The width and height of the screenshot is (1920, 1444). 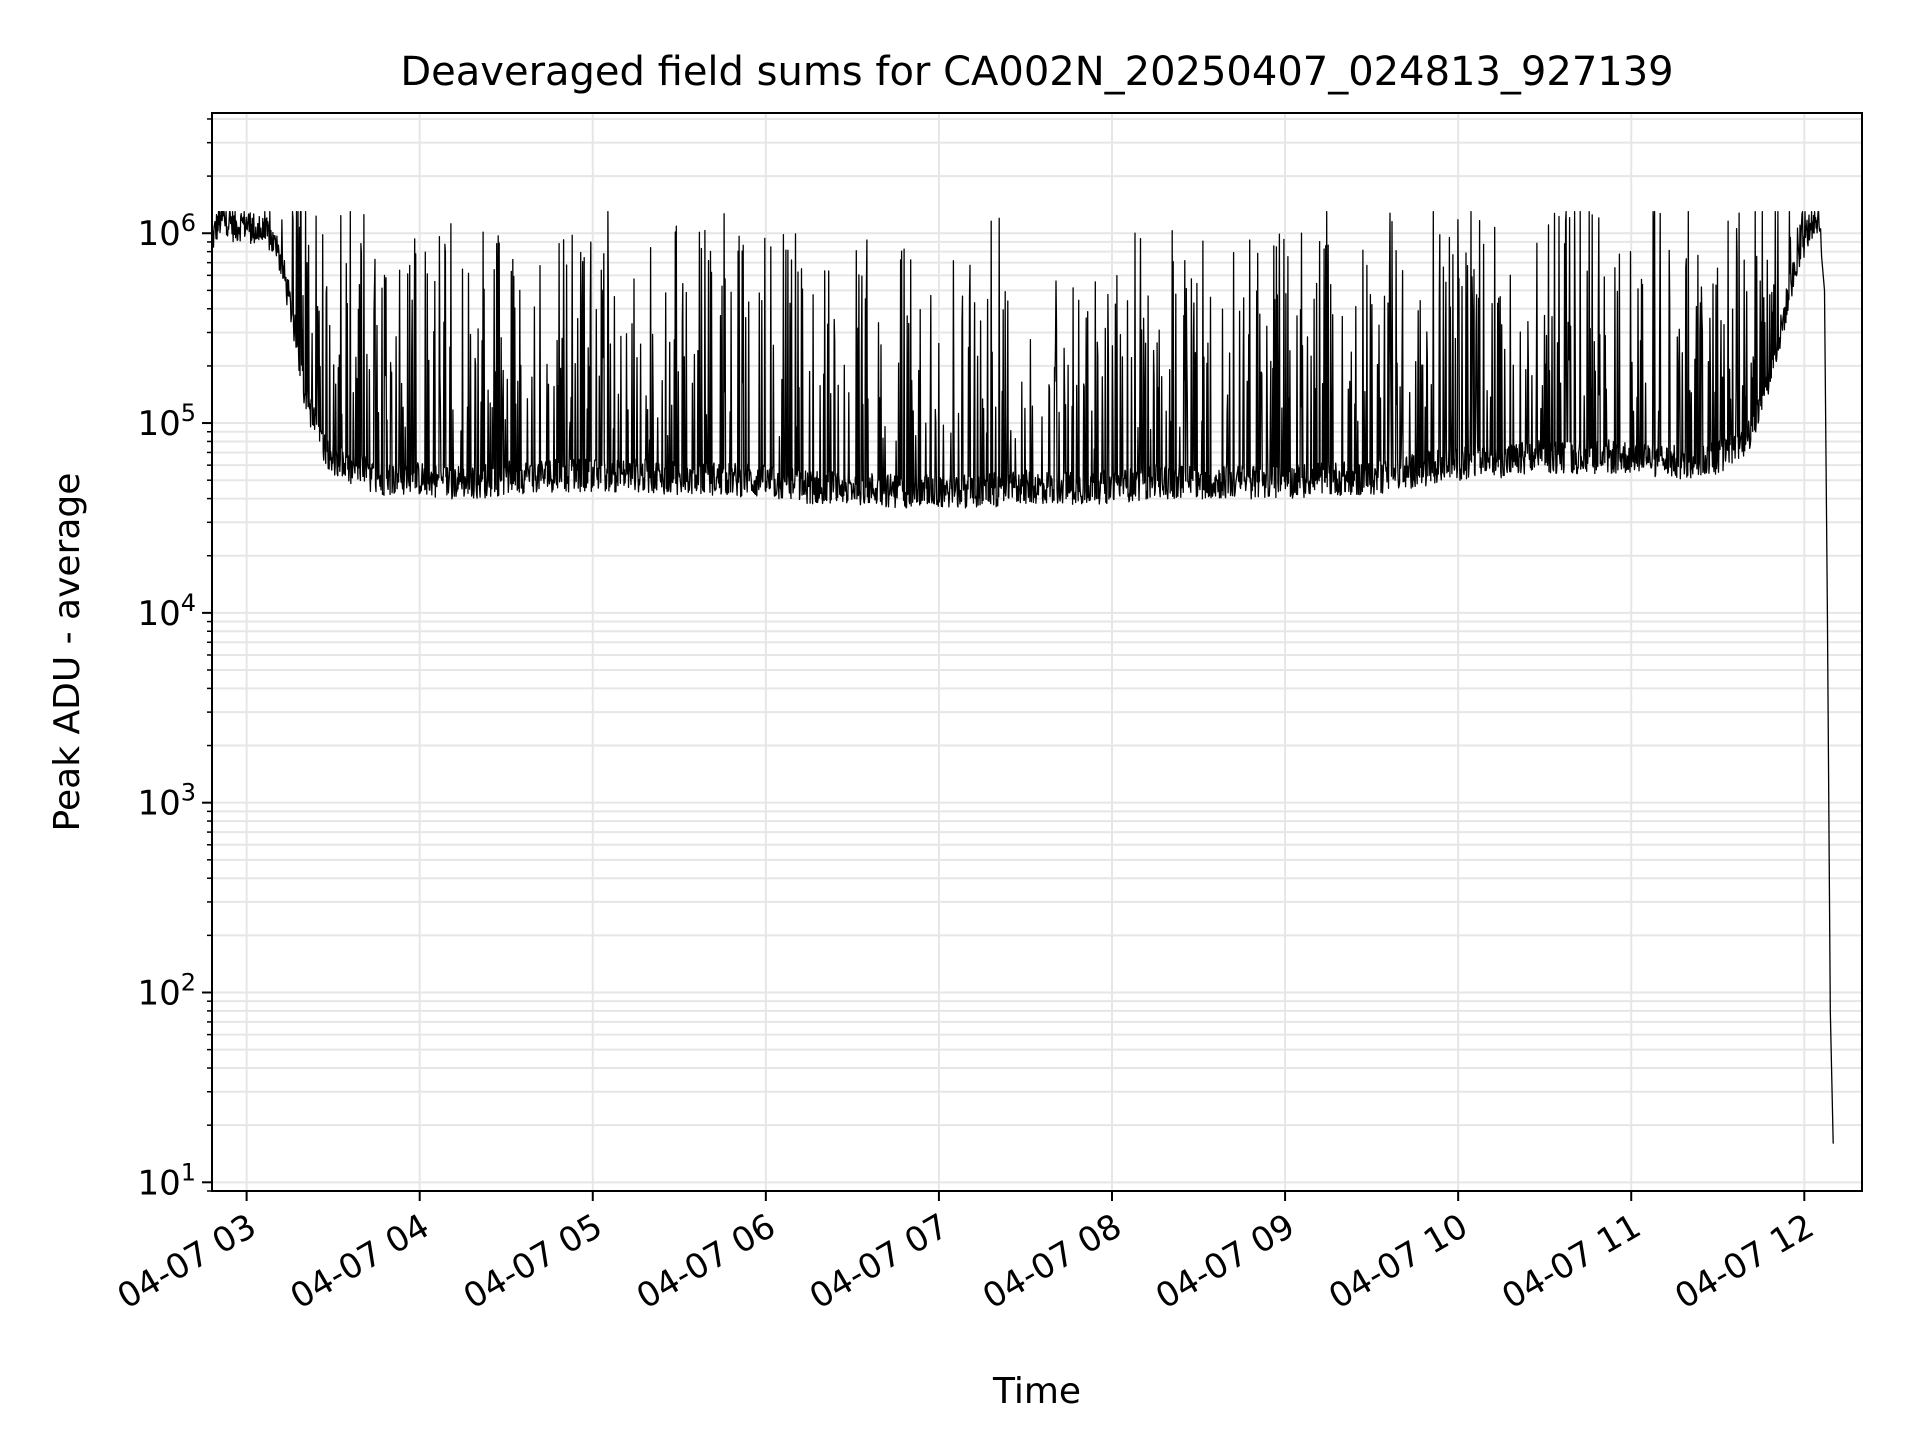 What do you see at coordinates (67, 652) in the screenshot?
I see `y-axis-label: Peak ADU - average` at bounding box center [67, 652].